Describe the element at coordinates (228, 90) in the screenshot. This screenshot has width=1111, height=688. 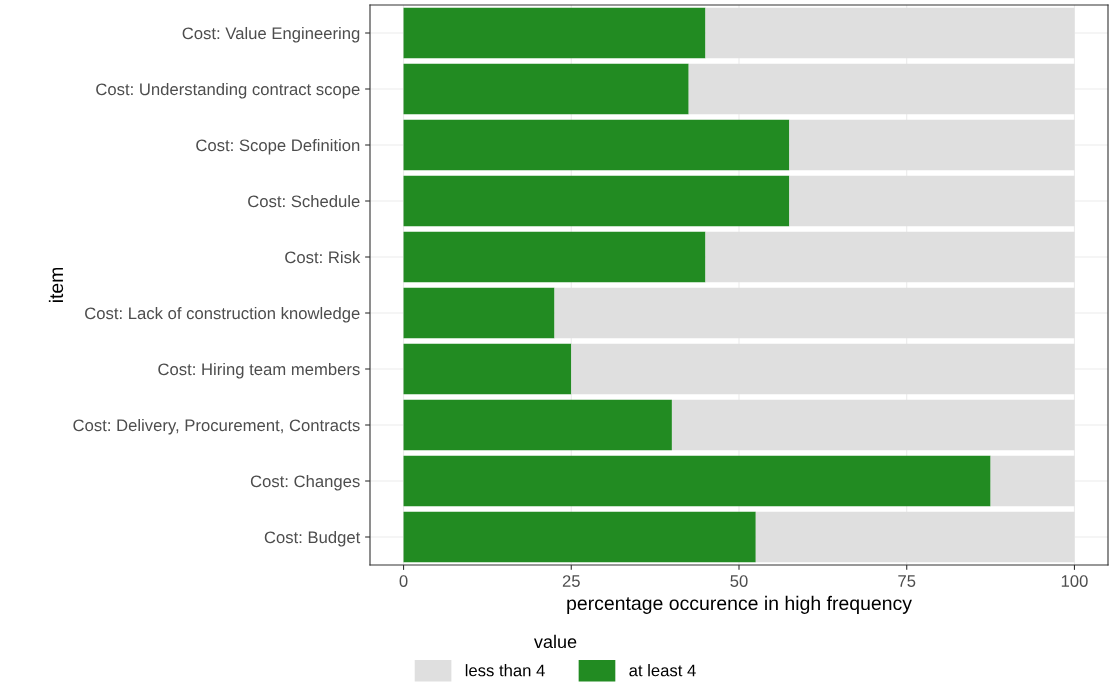
I see `y-tick-label: Cost: Understanding contract scope` at that location.